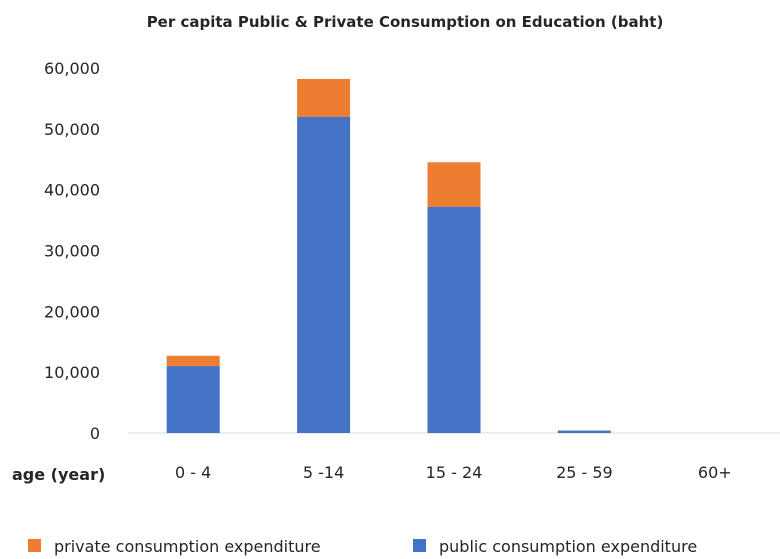 Image resolution: width=780 pixels, height=559 pixels. Describe the element at coordinates (187, 546) in the screenshot. I see `legend-label: private consumption expenditure` at that location.